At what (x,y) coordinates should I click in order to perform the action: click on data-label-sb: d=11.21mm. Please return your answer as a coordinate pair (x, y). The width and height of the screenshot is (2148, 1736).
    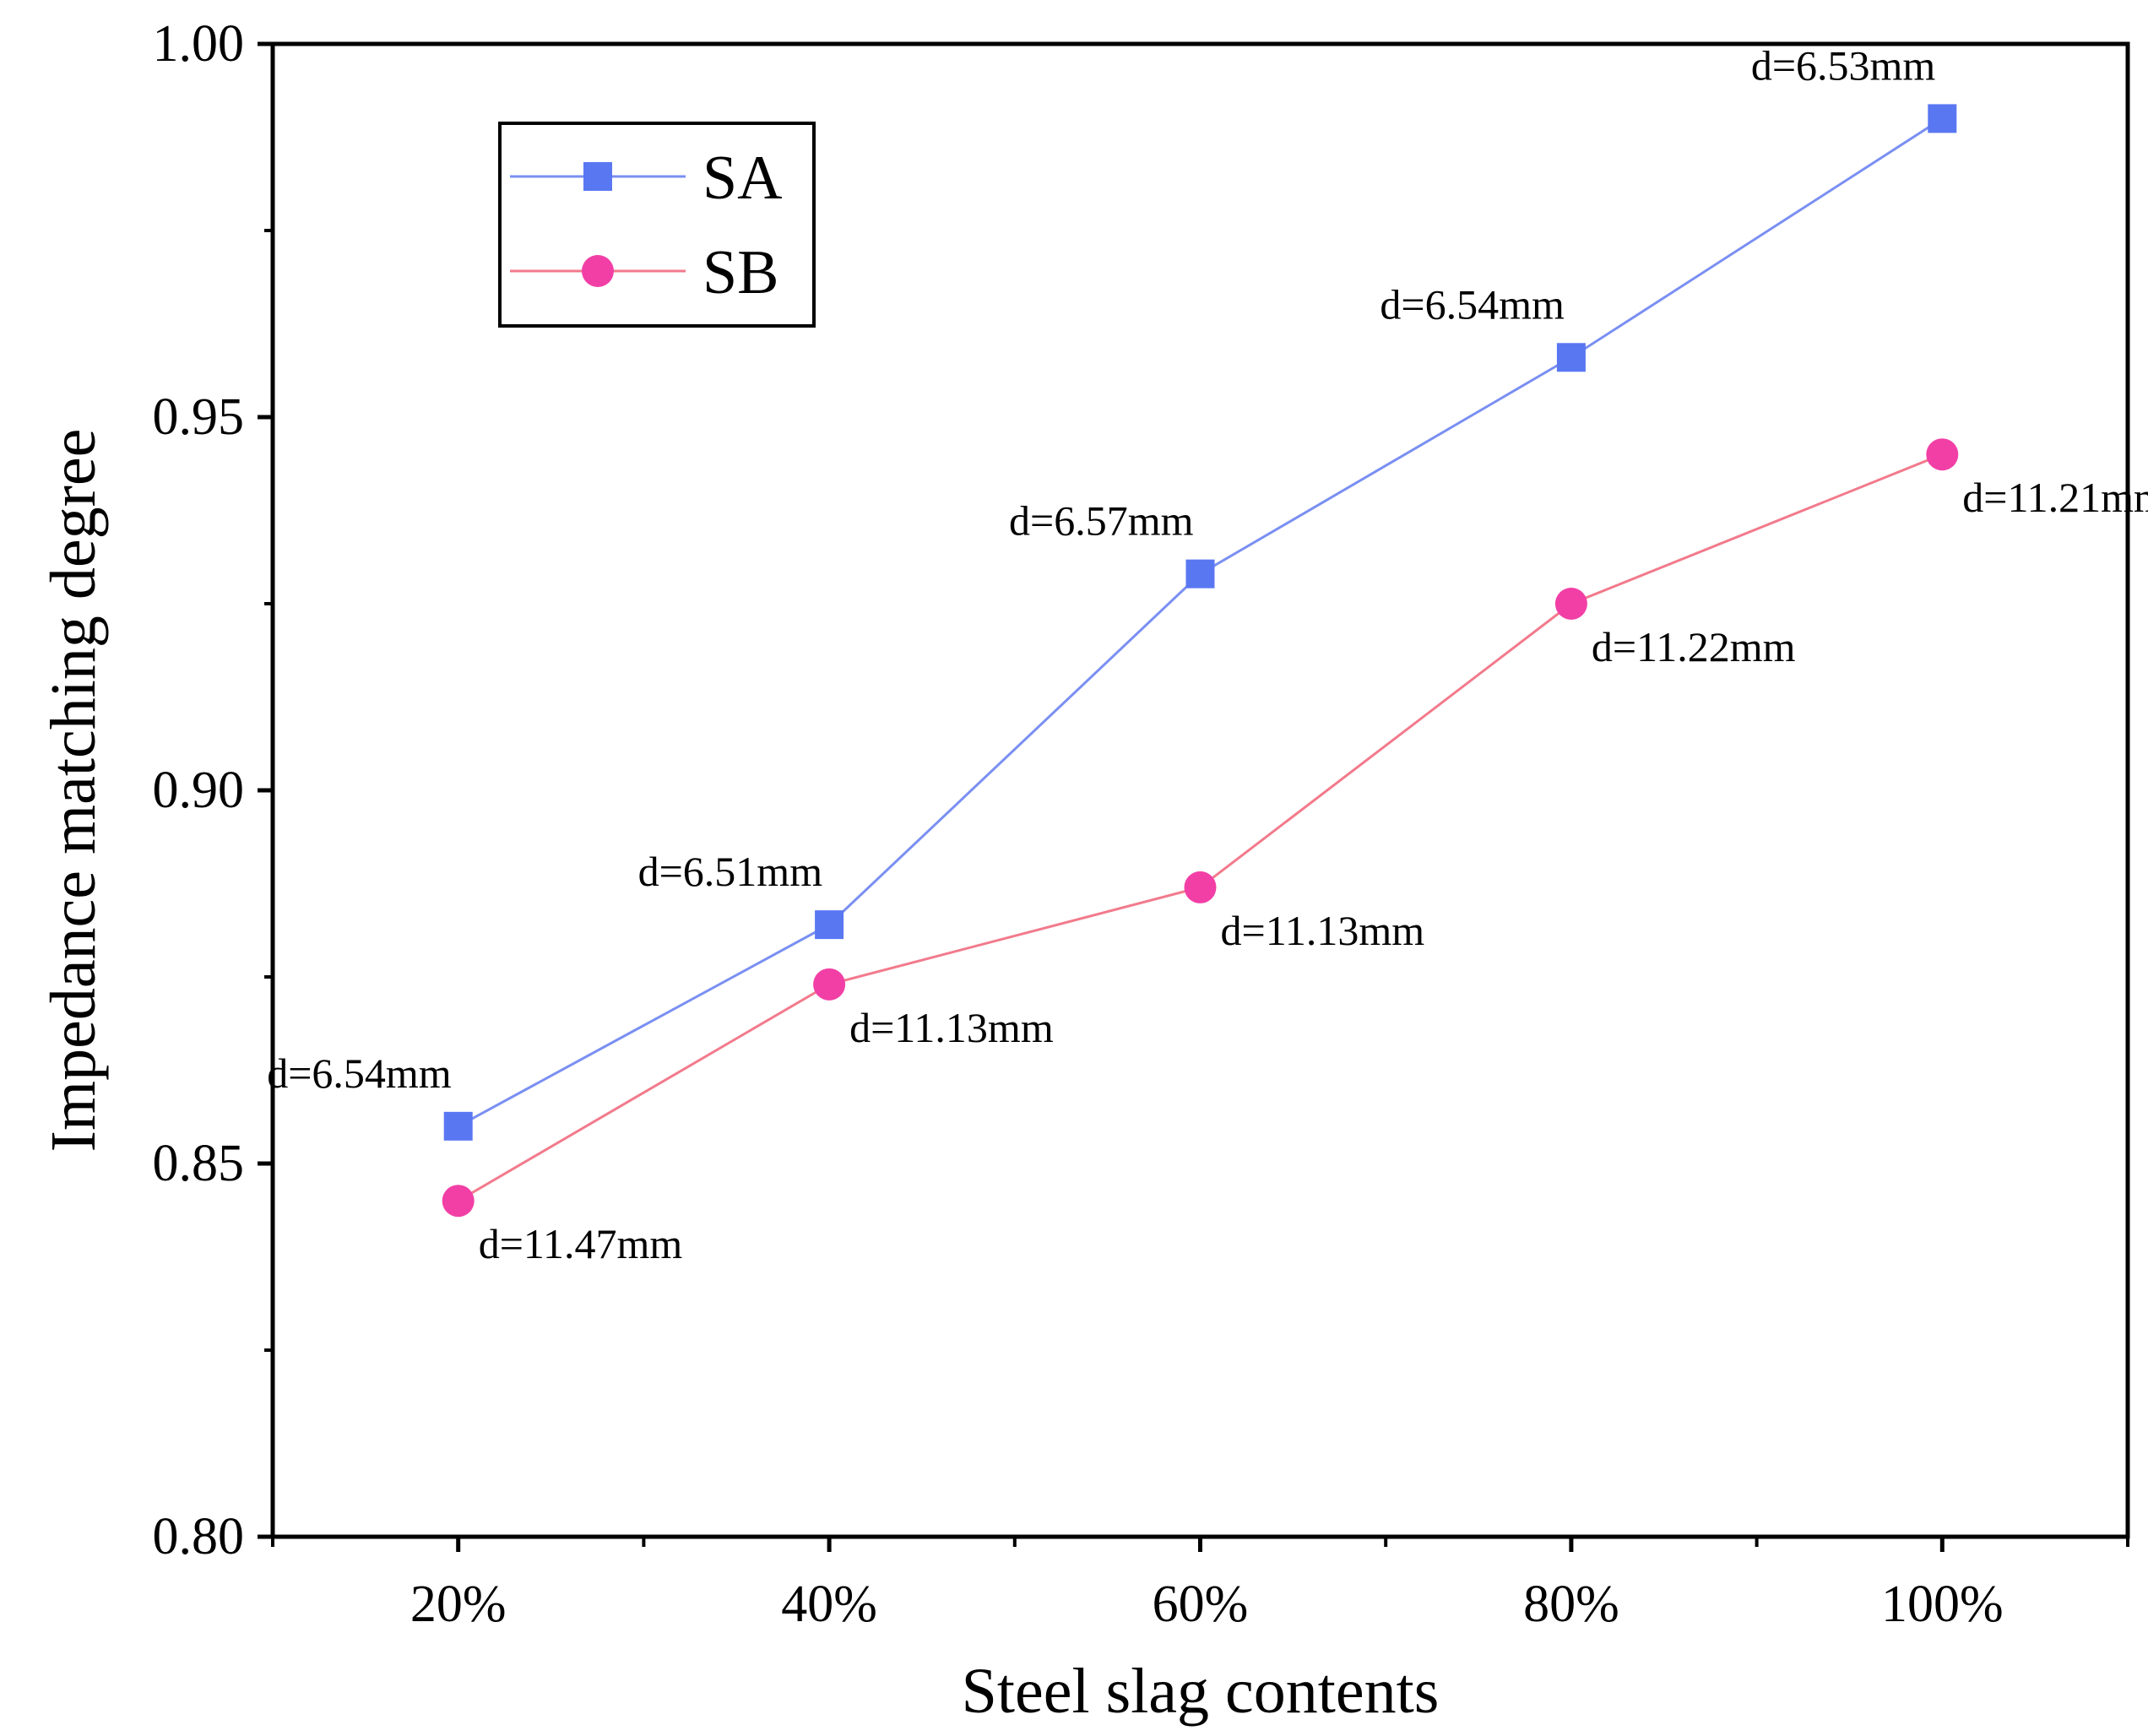
    Looking at the image, I should click on (2055, 497).